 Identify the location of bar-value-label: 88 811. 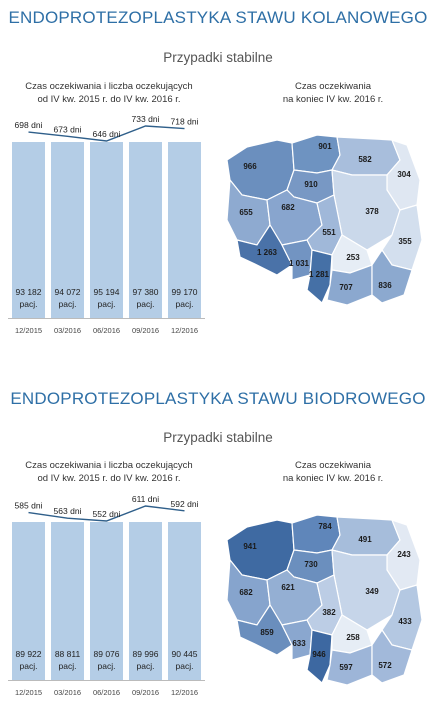
(68, 654).